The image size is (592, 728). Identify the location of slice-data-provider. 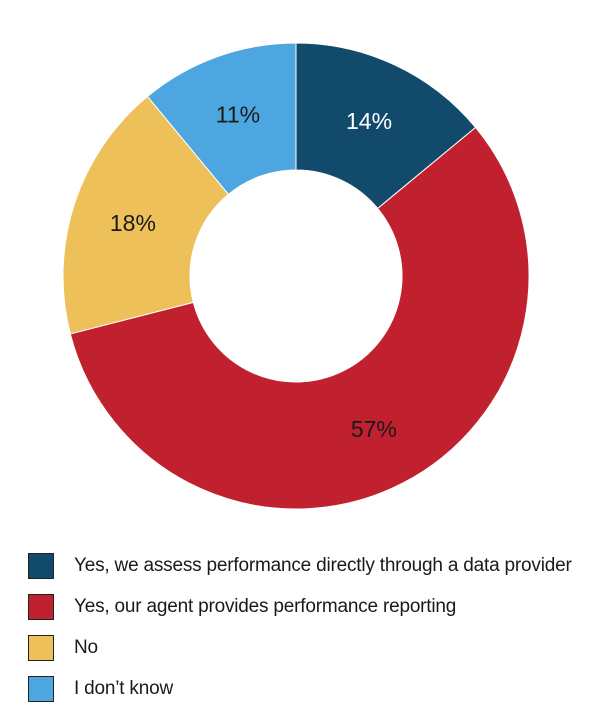
(386, 126).